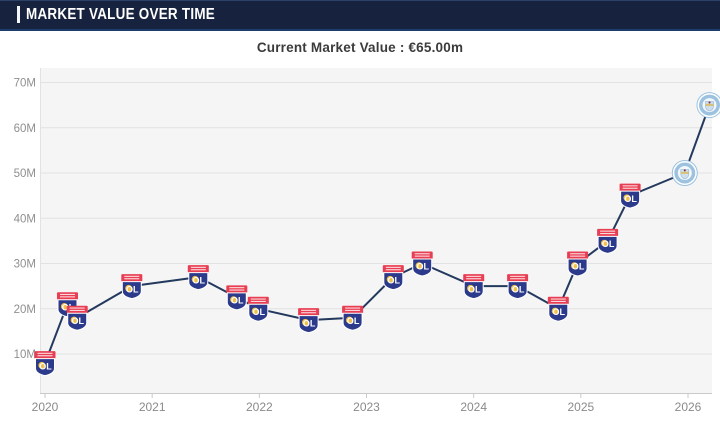 The image size is (720, 425). What do you see at coordinates (580, 407) in the screenshot?
I see `x-axis-tick-label: 2025` at bounding box center [580, 407].